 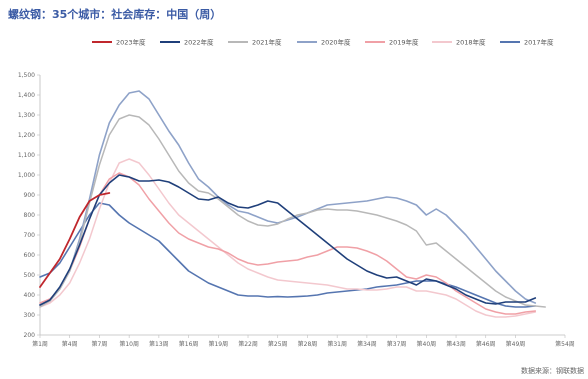 What do you see at coordinates (26, 155) in the screenshot?
I see `y-tick-label: 1,100` at bounding box center [26, 155].